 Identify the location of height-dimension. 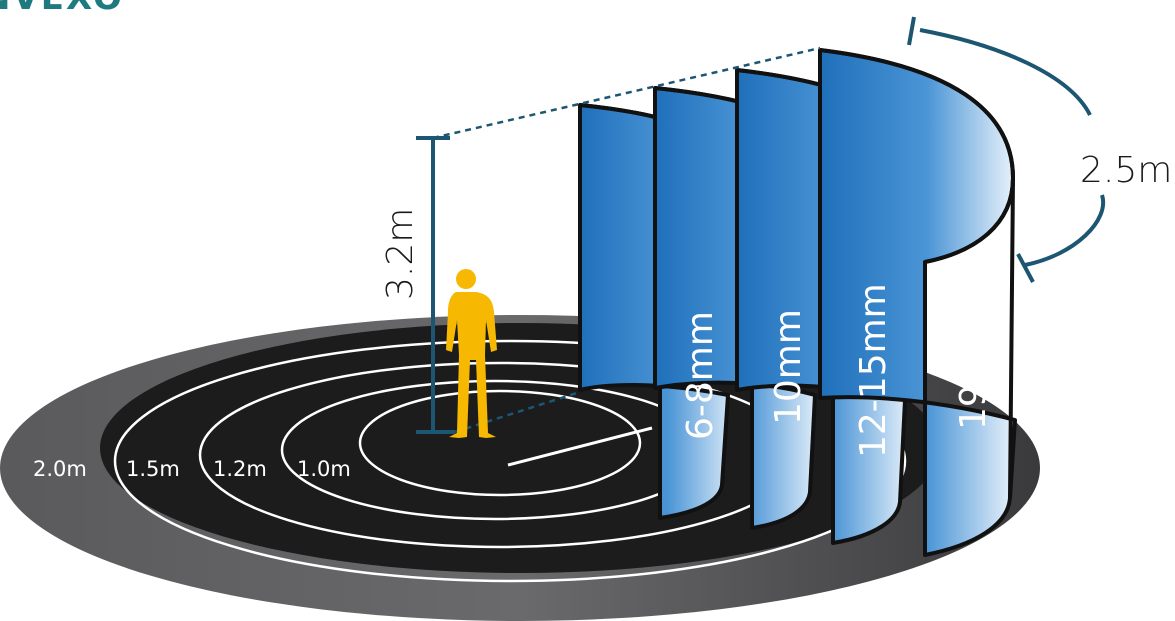
(435, 285).